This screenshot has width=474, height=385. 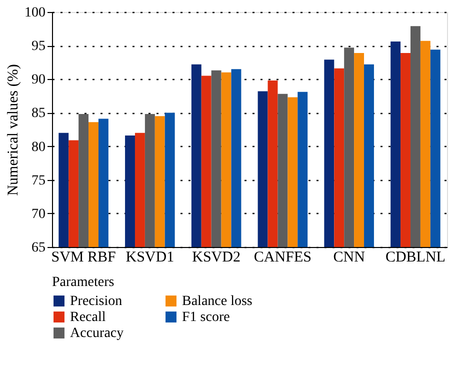 I want to click on y-tick-label: 70, so click(x=39, y=214).